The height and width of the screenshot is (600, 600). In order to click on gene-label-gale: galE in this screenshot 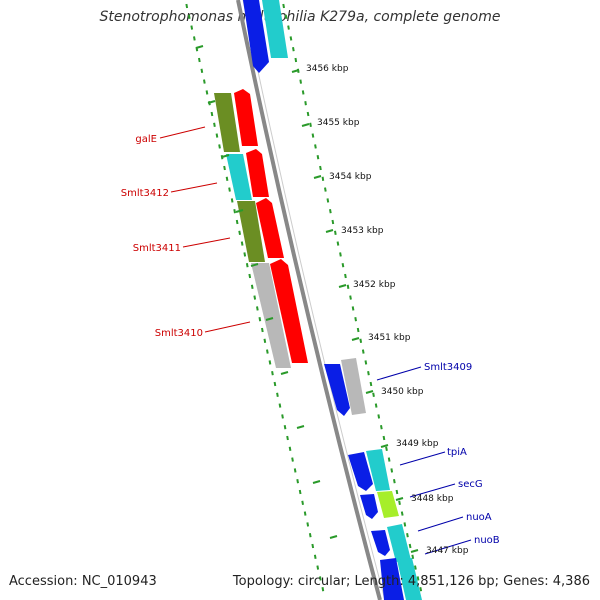, I will do `click(146, 139)`.